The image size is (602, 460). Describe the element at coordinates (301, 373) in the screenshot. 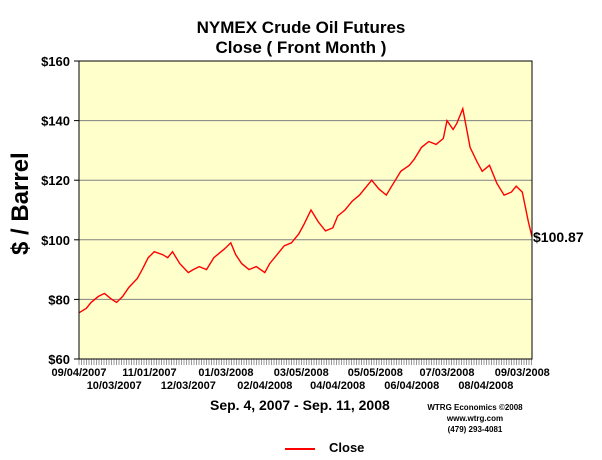

I see `x-tick-label-top: 03/05/2008` at that location.